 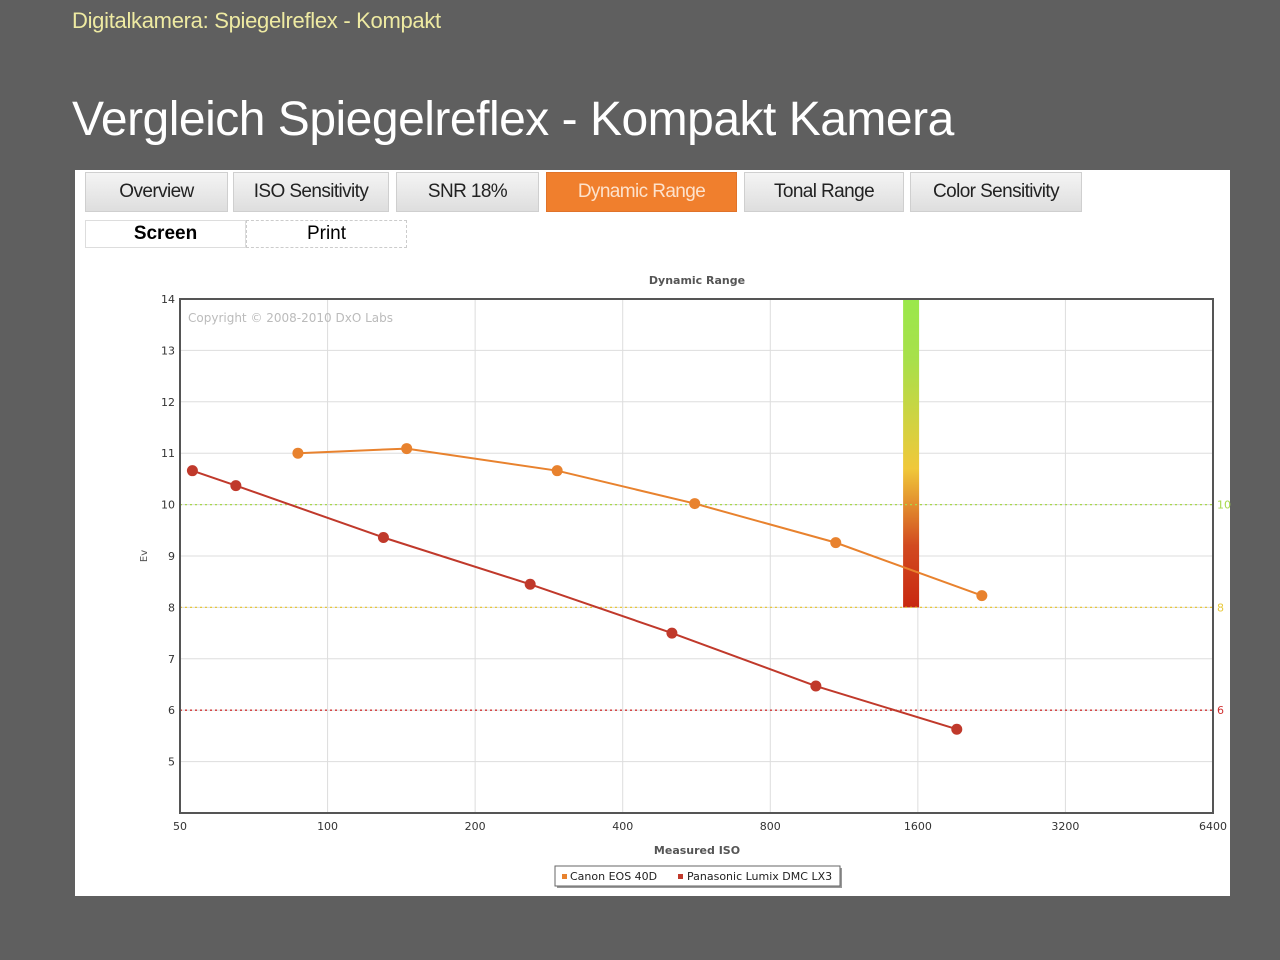 I want to click on legend-swatch-canon, so click(x=564, y=876).